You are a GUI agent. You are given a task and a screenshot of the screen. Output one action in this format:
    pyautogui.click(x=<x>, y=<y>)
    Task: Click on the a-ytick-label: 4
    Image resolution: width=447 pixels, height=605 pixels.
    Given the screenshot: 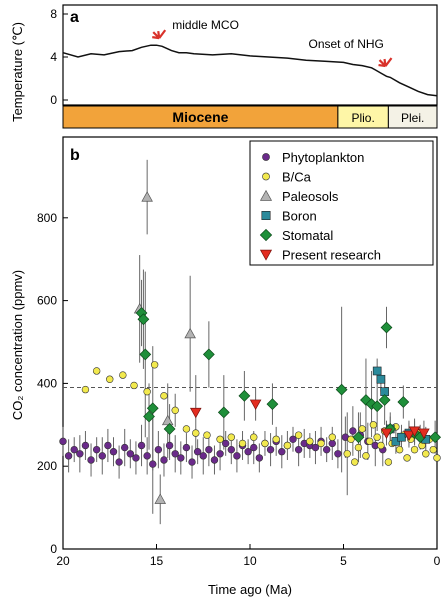 What is the action you would take?
    pyautogui.click(x=53, y=57)
    